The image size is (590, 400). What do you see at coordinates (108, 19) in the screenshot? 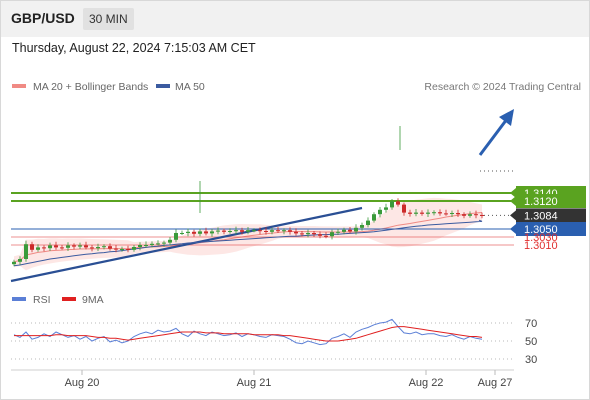
I see `timeframe-badge: 30 MIN` at bounding box center [108, 19].